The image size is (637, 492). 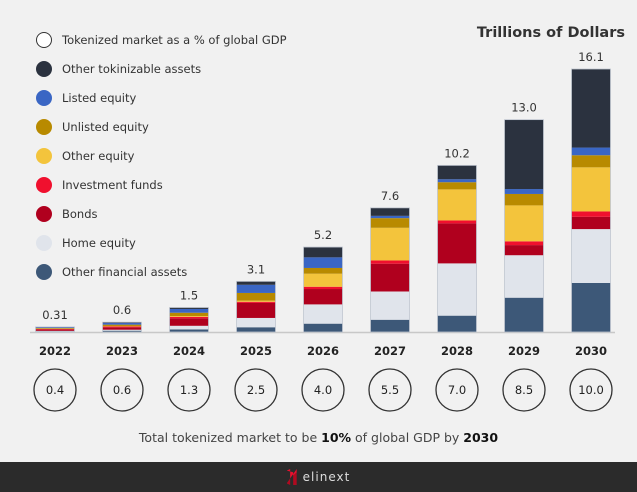 What do you see at coordinates (132, 68) in the screenshot?
I see `legend-label: Other tokinizable assets` at bounding box center [132, 68].